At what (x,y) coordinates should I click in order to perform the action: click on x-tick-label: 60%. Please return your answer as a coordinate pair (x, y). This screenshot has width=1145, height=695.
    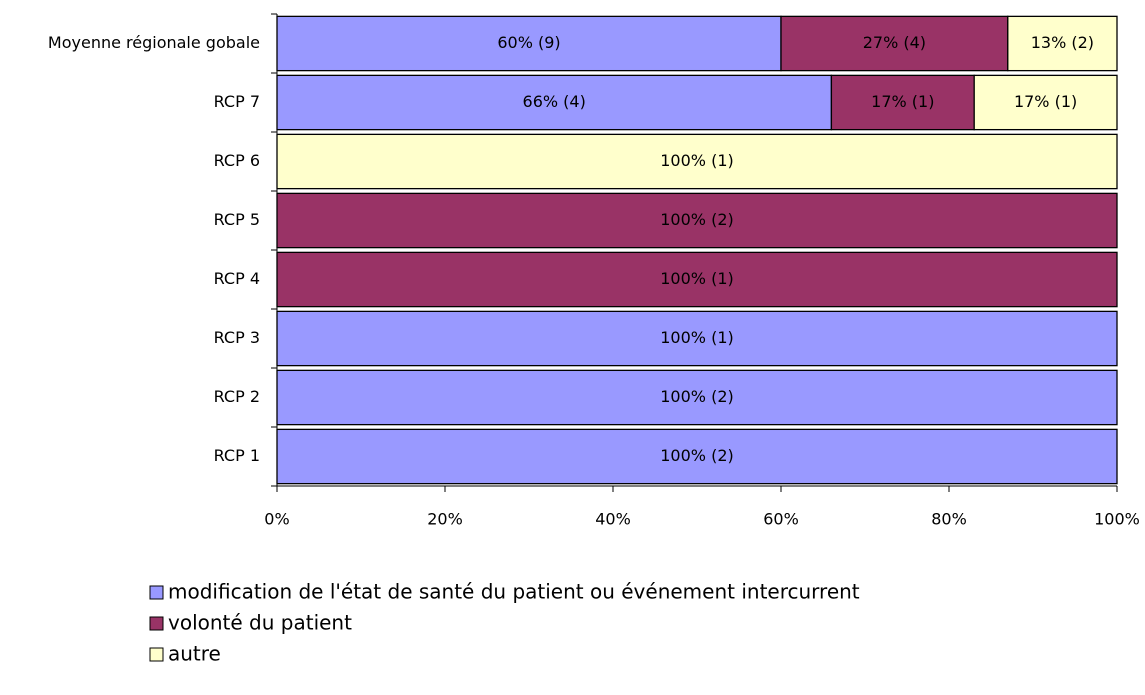
    Looking at the image, I should click on (781, 519).